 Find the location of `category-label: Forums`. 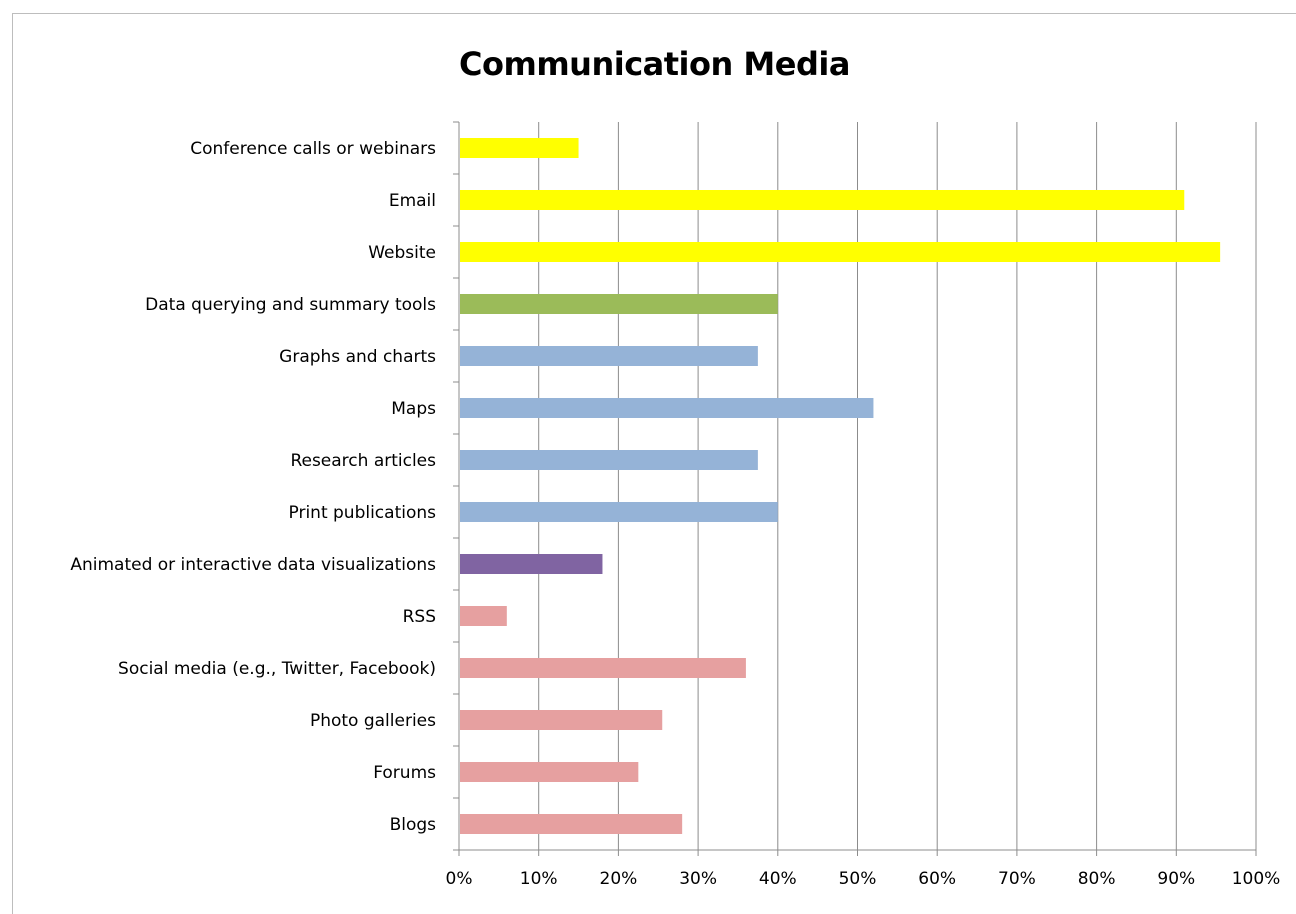

category-label: Forums is located at coordinates (404, 773).